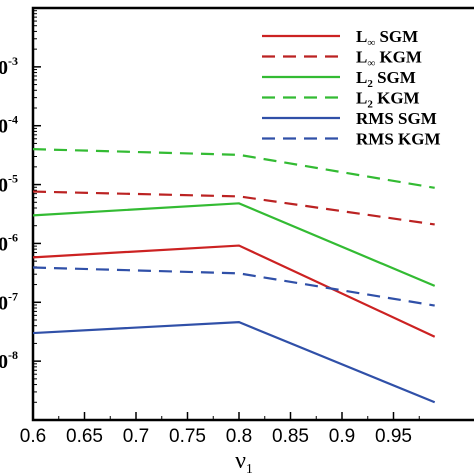 The width and height of the screenshot is (474, 474). What do you see at coordinates (13, 61) in the screenshot?
I see `y-tick-label-exponent: -3` at bounding box center [13, 61].